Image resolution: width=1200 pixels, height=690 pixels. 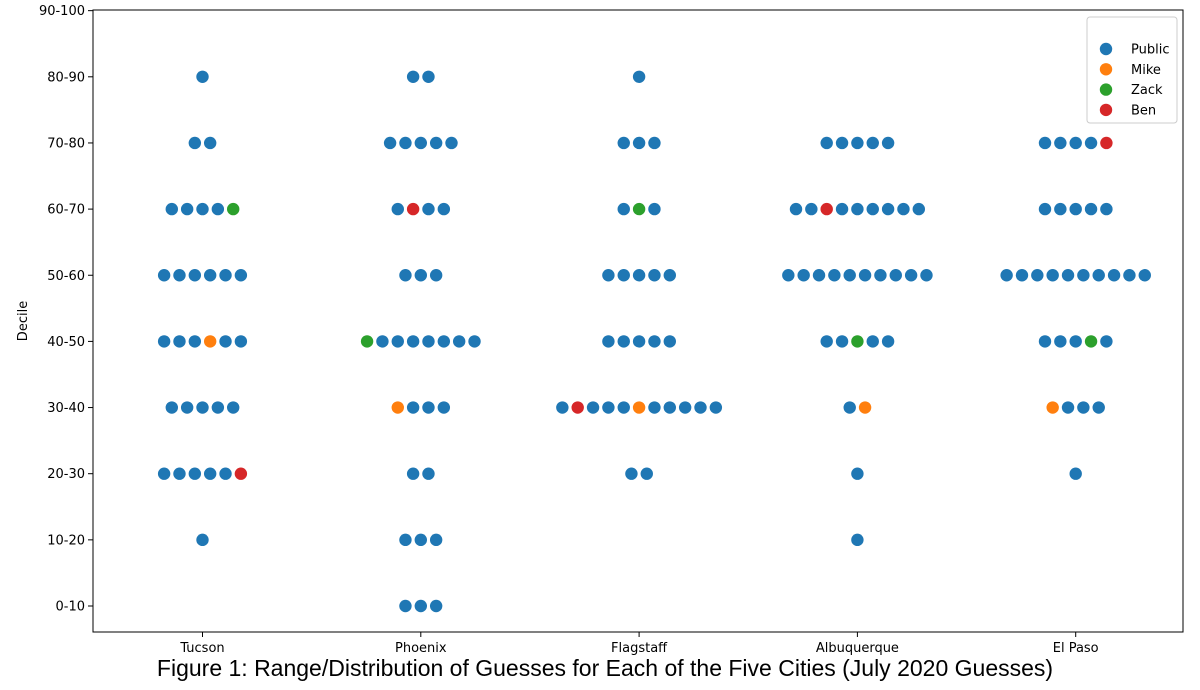 What do you see at coordinates (66, 540) in the screenshot?
I see `y-tick-label: 10-20` at bounding box center [66, 540].